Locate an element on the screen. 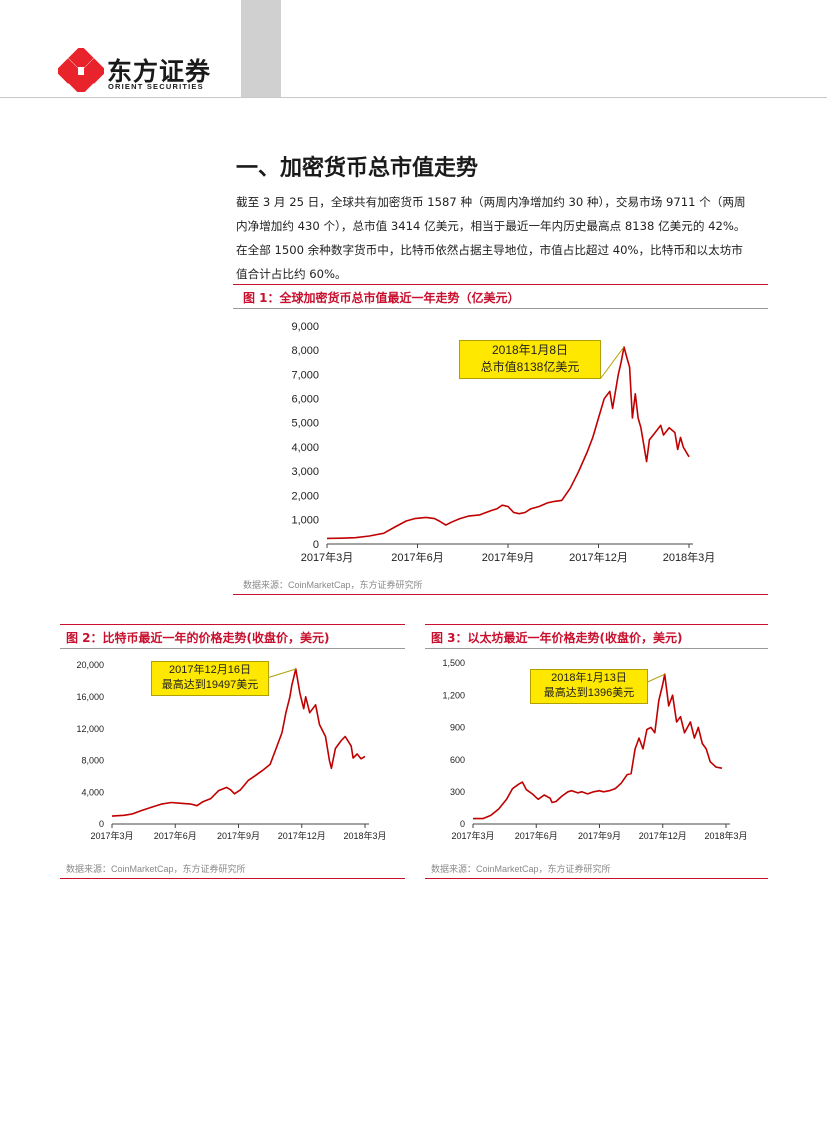  brand-name-cn: 东方证券 is located at coordinates (159, 71).